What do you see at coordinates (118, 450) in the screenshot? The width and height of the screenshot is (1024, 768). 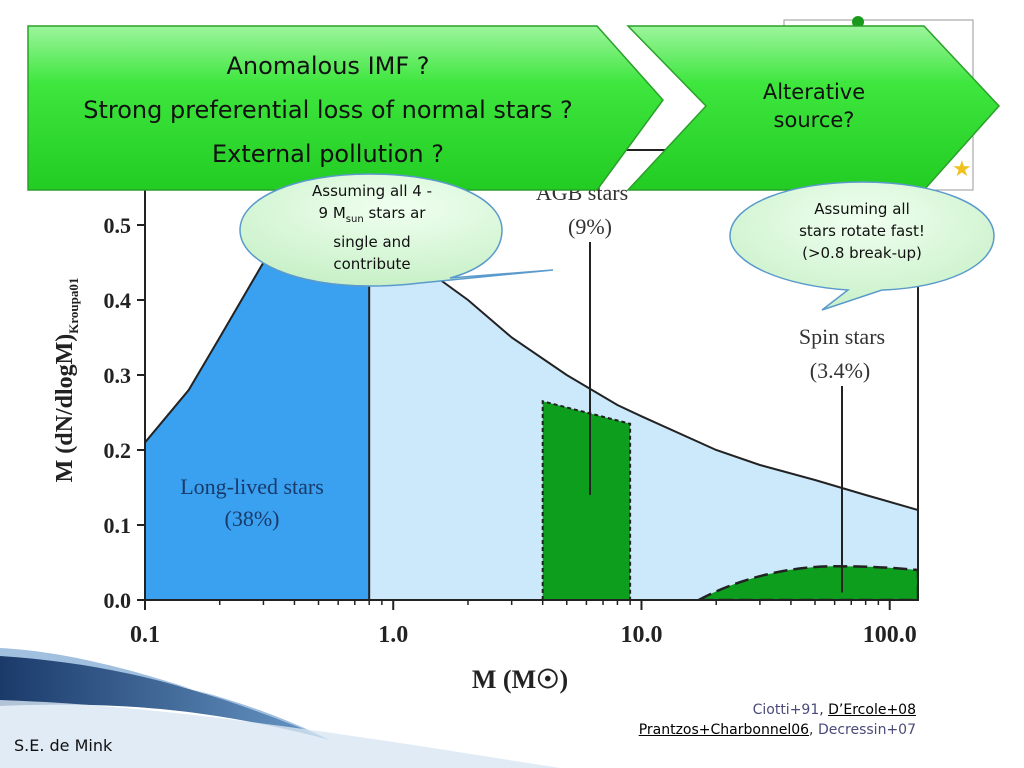 I see `y-tick-label: 0.2` at bounding box center [118, 450].